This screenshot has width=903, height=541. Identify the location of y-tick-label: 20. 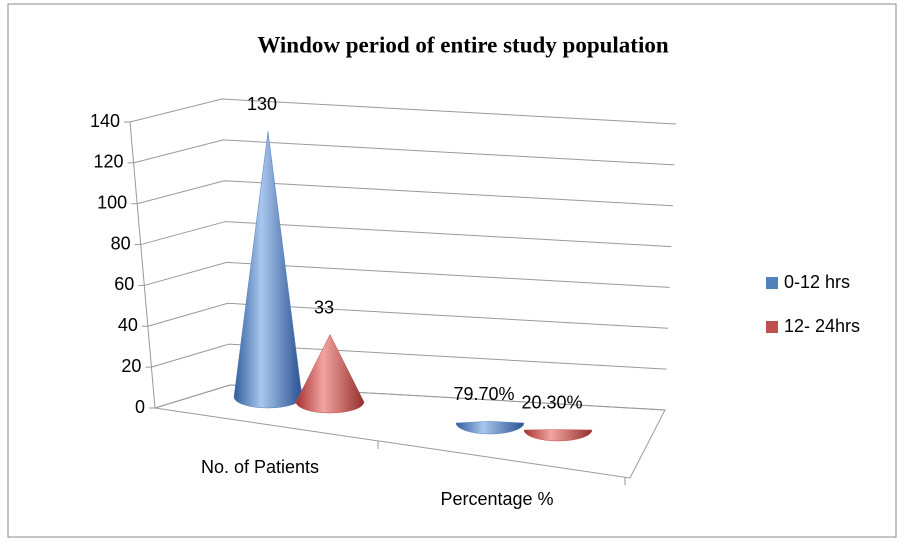
(131, 366).